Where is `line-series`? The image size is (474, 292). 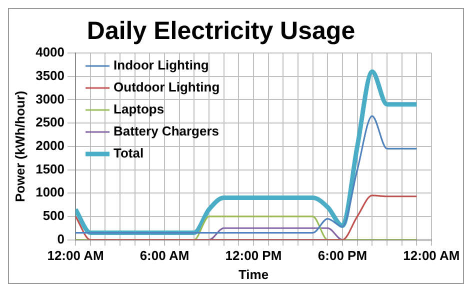
line-series is located at coordinates (247, 217).